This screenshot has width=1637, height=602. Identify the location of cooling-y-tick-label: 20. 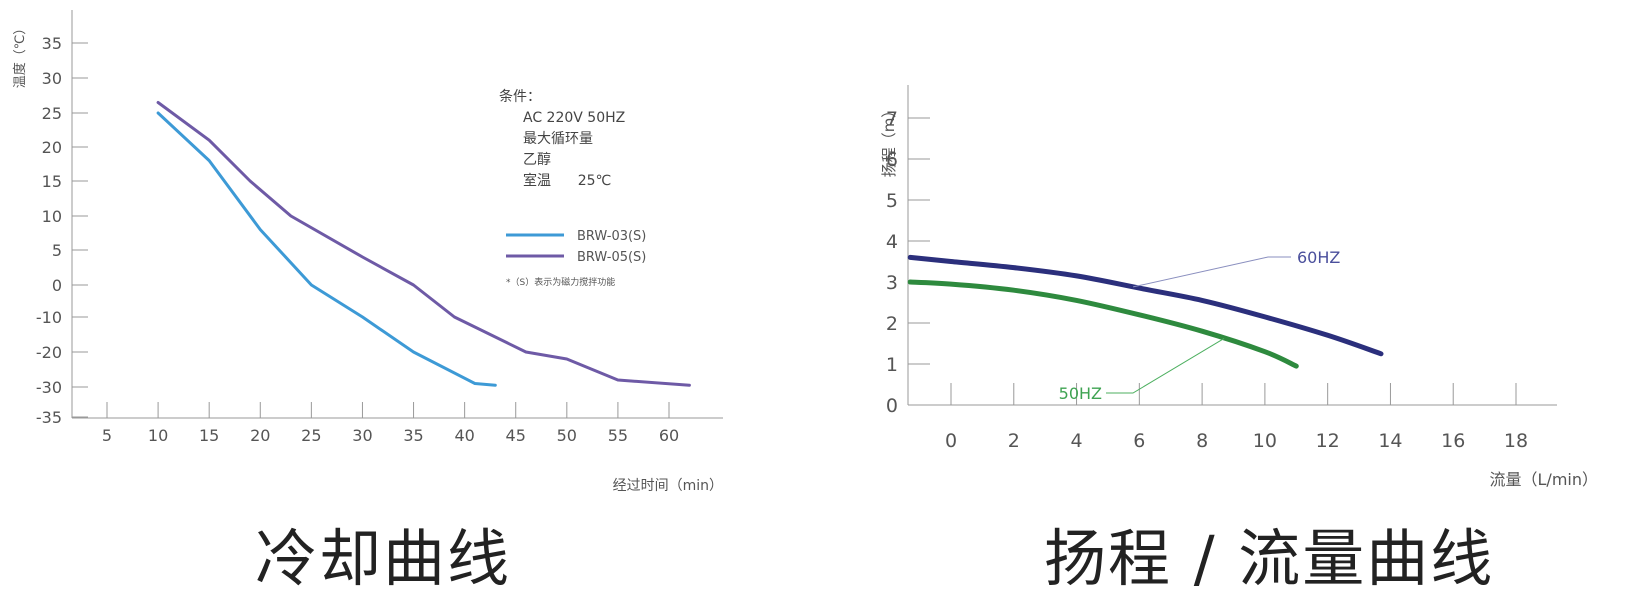
(52, 147).